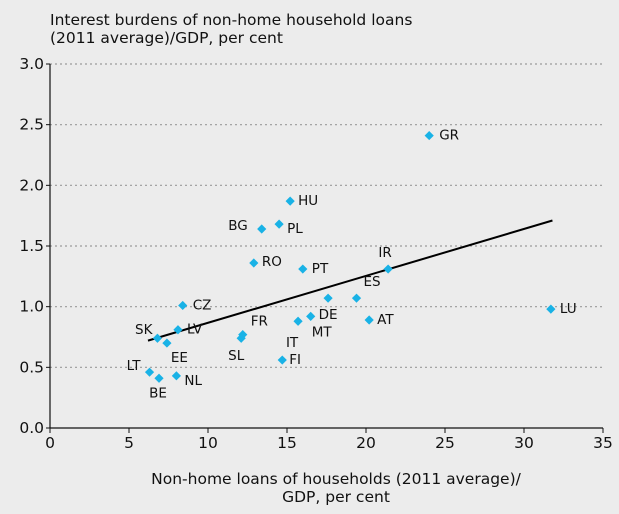 This screenshot has width=619, height=514. What do you see at coordinates (282, 360) in the screenshot?
I see `point-fi` at bounding box center [282, 360].